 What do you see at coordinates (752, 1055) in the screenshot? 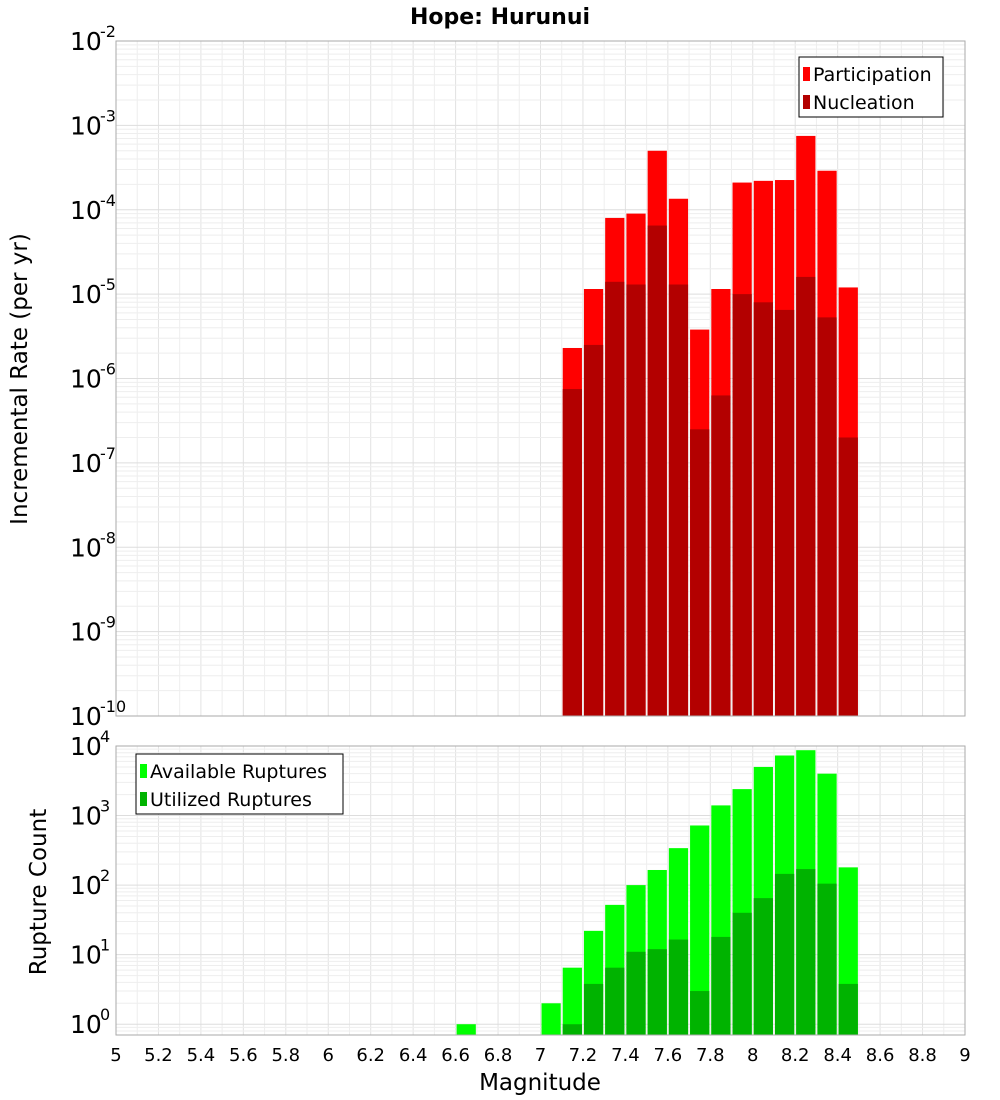
I see `x-tick-label: 8` at bounding box center [752, 1055].